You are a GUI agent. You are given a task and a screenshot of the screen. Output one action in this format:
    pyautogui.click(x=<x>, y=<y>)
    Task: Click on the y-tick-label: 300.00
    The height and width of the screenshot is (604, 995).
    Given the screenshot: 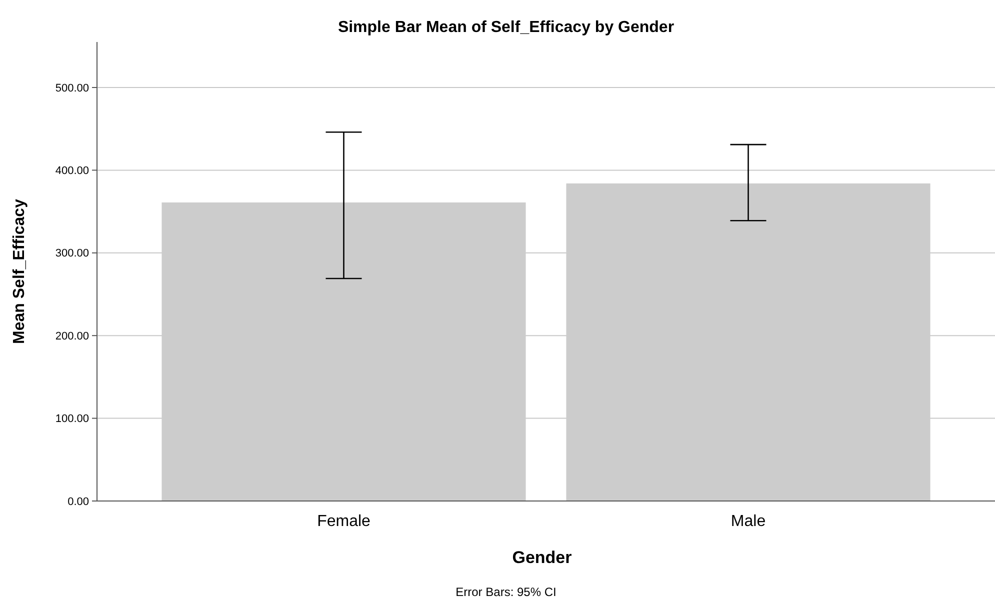 What is the action you would take?
    pyautogui.click(x=72, y=254)
    